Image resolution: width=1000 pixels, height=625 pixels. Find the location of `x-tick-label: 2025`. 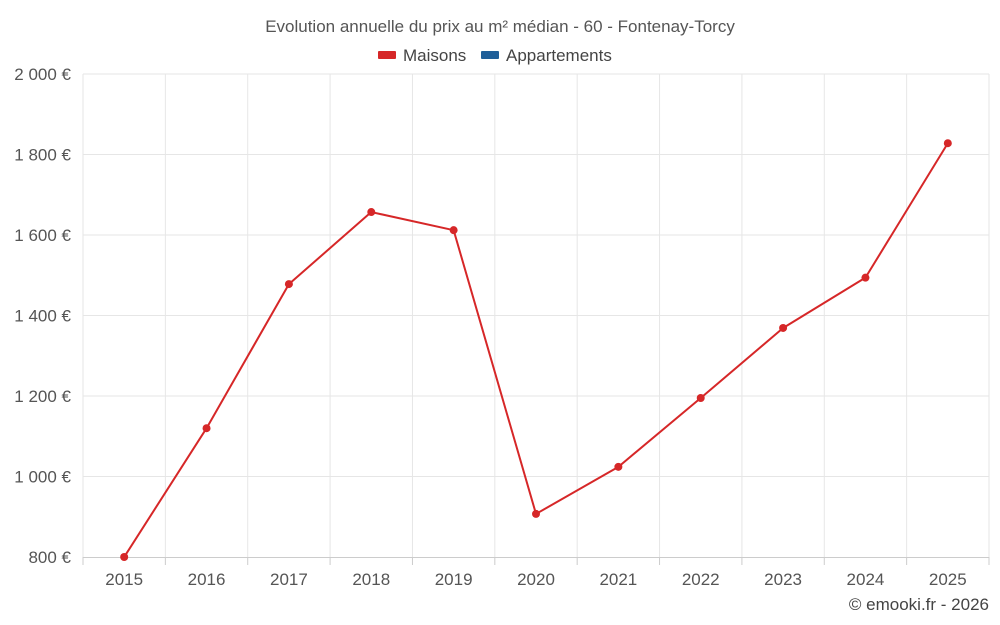

x-tick-label: 2025 is located at coordinates (948, 579).